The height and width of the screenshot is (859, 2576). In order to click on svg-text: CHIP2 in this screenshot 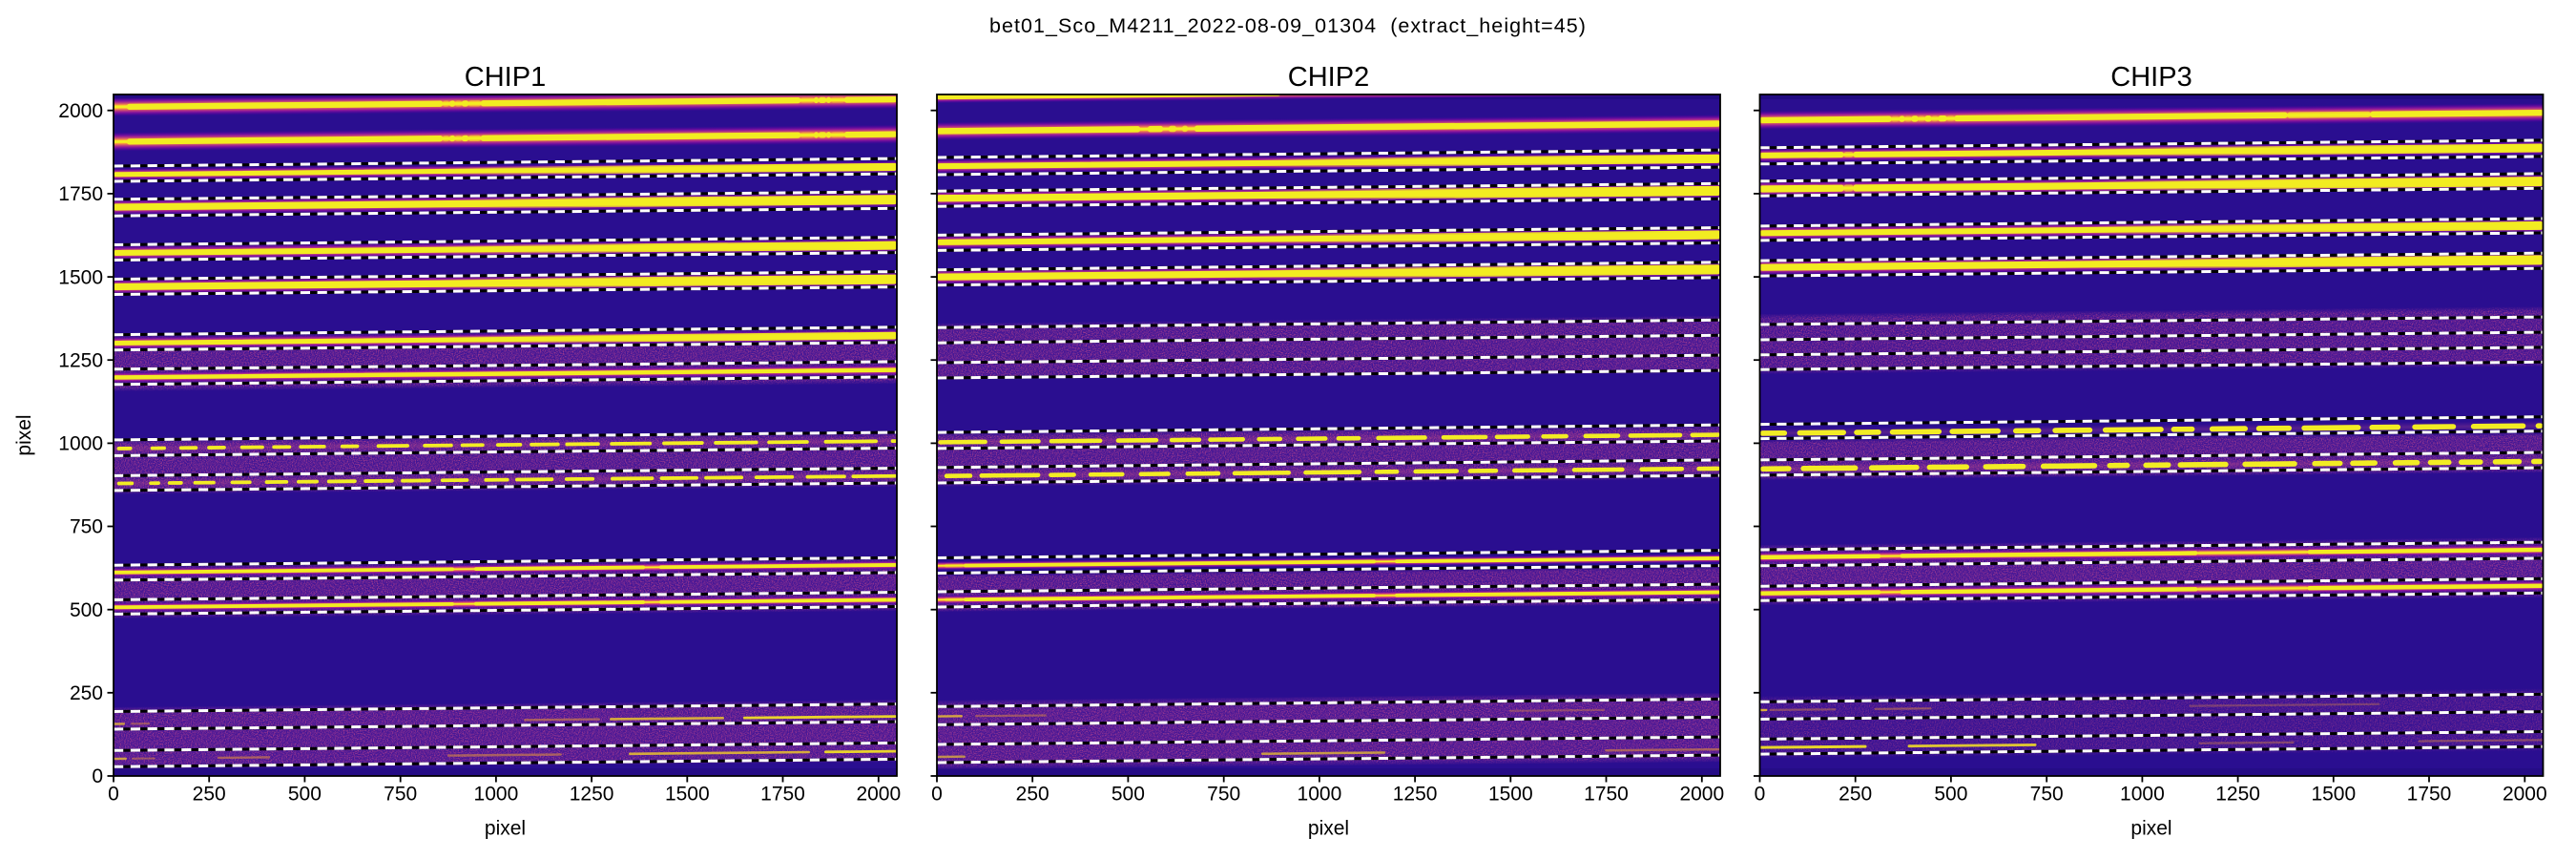, I will do `click(1328, 77)`.